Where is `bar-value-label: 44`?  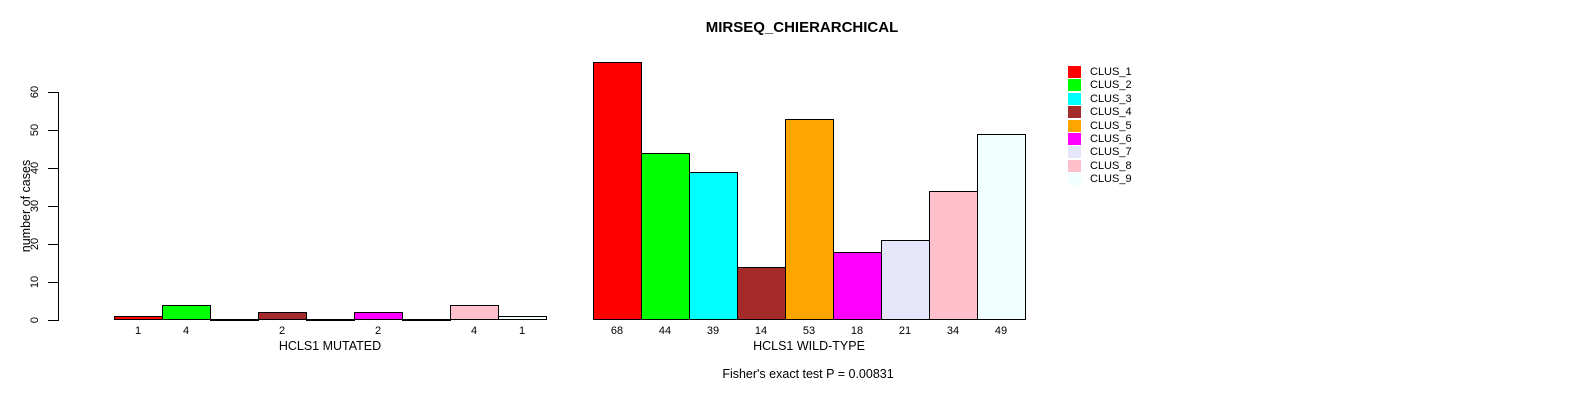
bar-value-label: 44 is located at coordinates (665, 331).